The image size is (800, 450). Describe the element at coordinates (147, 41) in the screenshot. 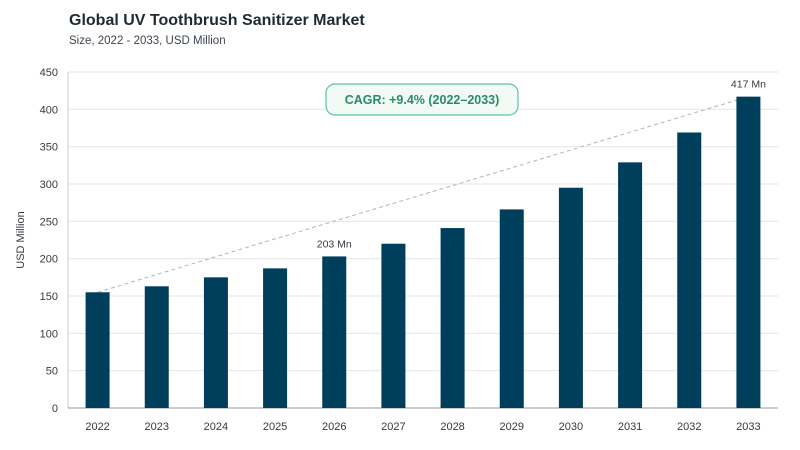

I see `chart-subtitle: Size, 2022 - 2033, USD Million` at that location.